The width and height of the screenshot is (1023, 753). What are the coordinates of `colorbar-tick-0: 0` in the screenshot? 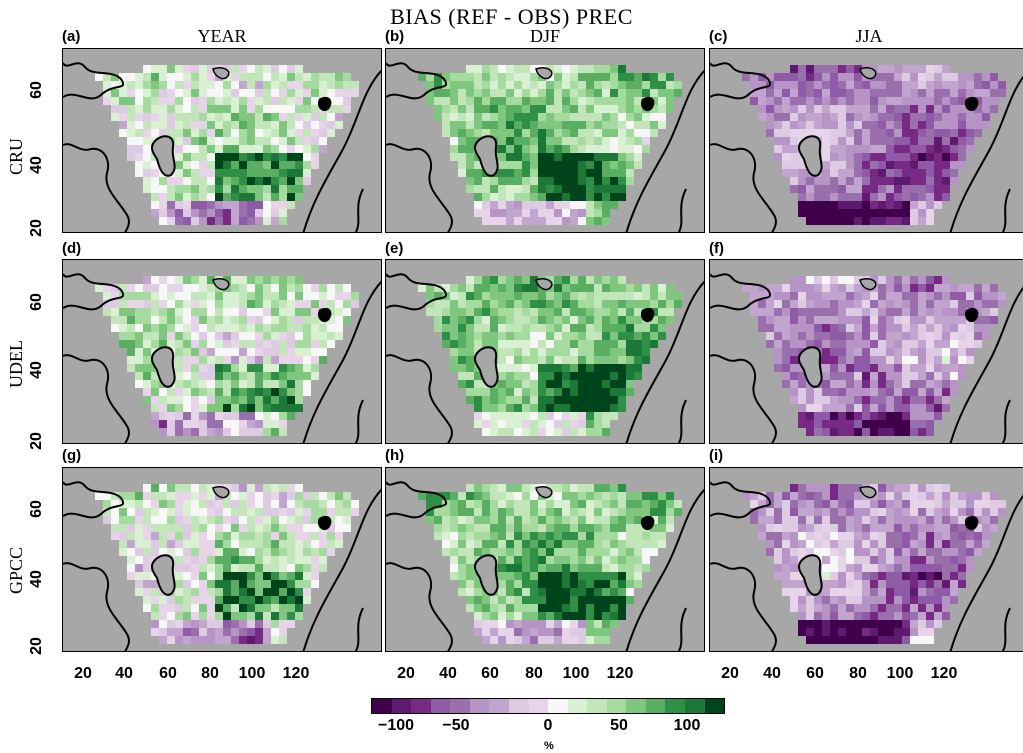 It's located at (548, 725).